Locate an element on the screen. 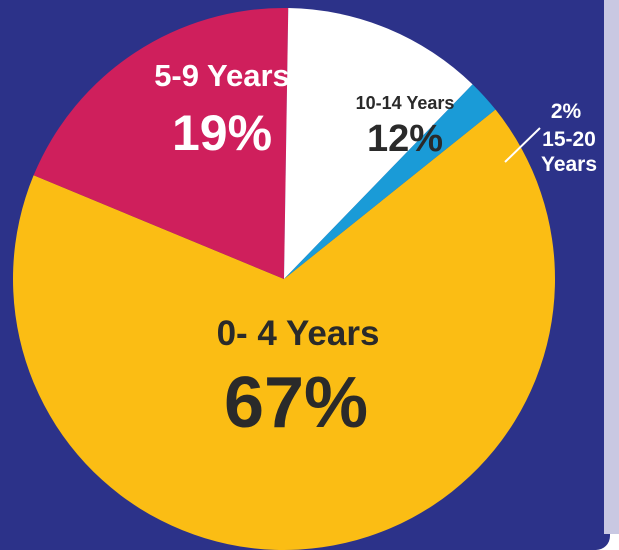  slice-0-4-label: 0- 4 Years is located at coordinates (298, 333).